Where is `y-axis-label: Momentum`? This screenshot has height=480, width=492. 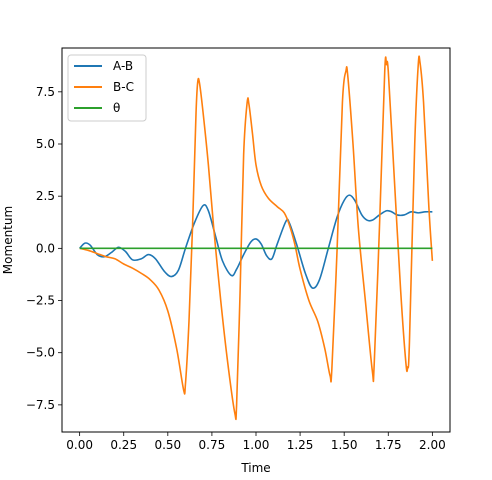 y-axis-label: Momentum is located at coordinates (8, 240).